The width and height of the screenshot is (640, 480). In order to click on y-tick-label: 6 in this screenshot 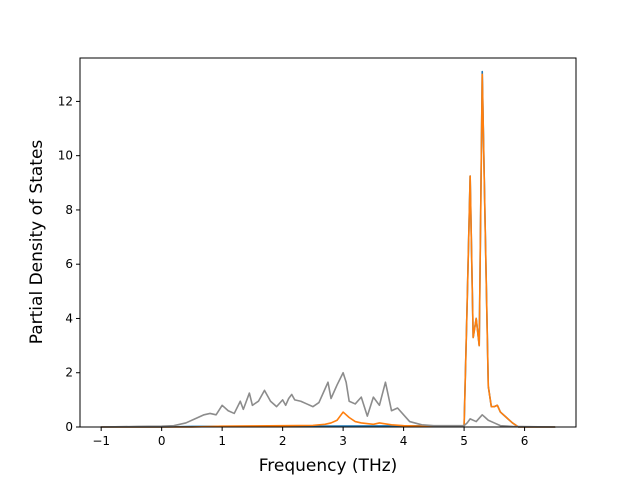, I will do `click(69, 264)`.